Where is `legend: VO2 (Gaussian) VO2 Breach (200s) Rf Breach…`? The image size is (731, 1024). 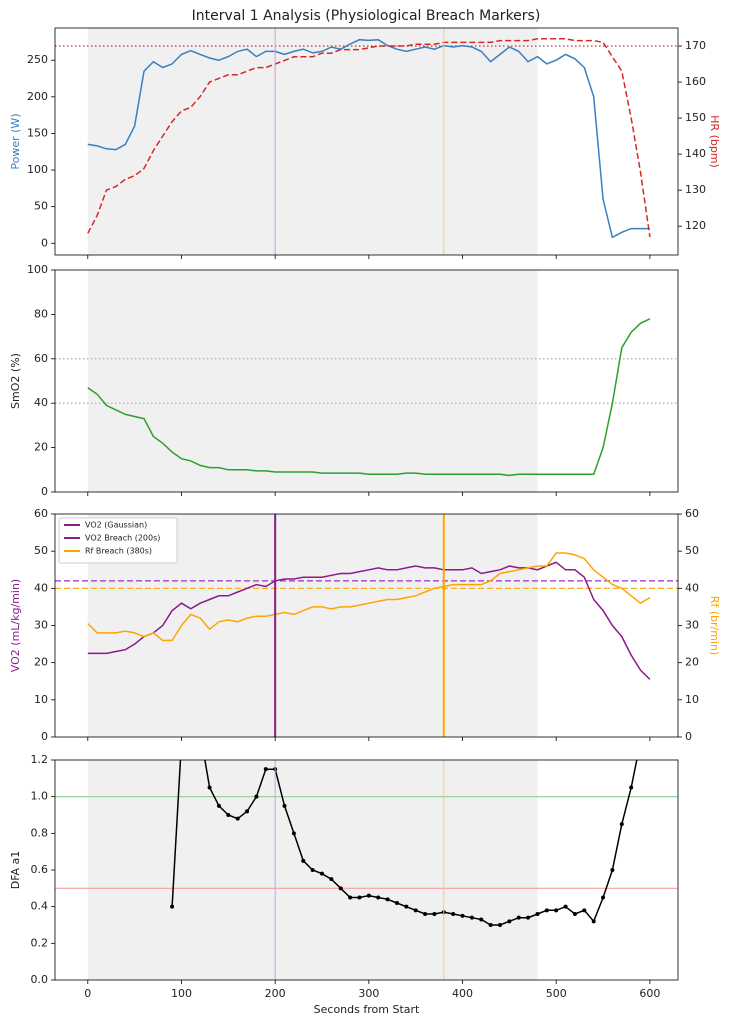
legend: VO2 (Gaussian) VO2 Breach (200s) Rf Breach… is located at coordinates (118, 540).